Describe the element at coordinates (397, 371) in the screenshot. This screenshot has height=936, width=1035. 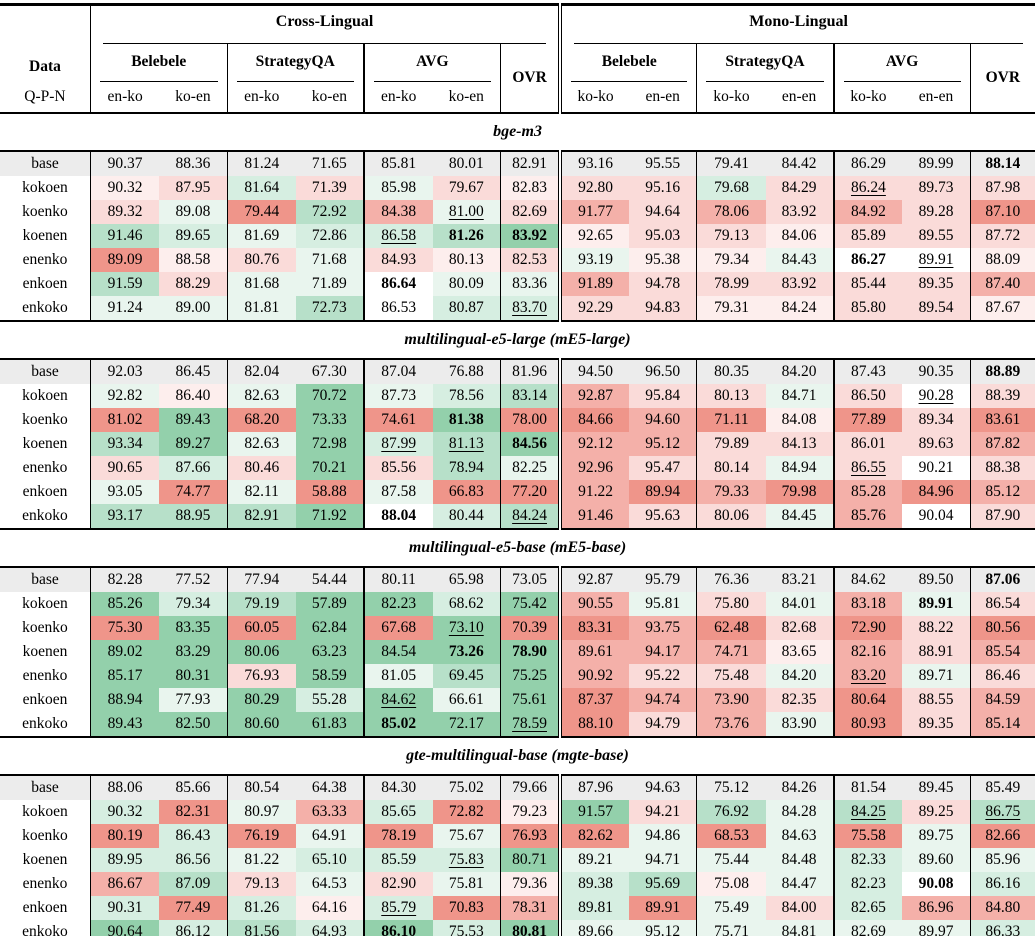
I see `value-cell: 87.04` at that location.